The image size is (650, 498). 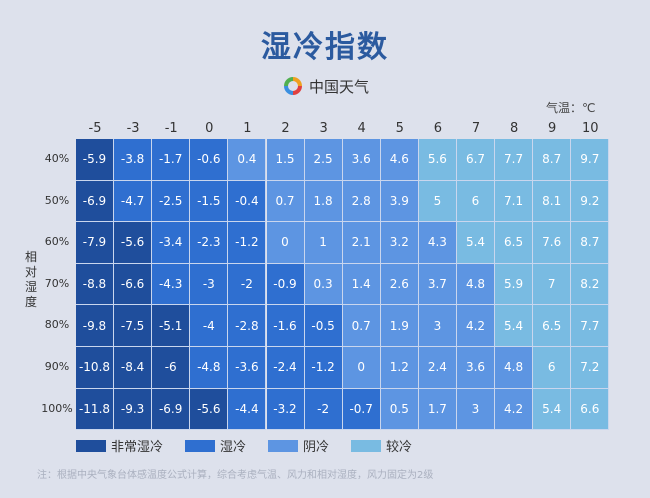 I want to click on heatmap-cell: 7.2, so click(x=590, y=368).